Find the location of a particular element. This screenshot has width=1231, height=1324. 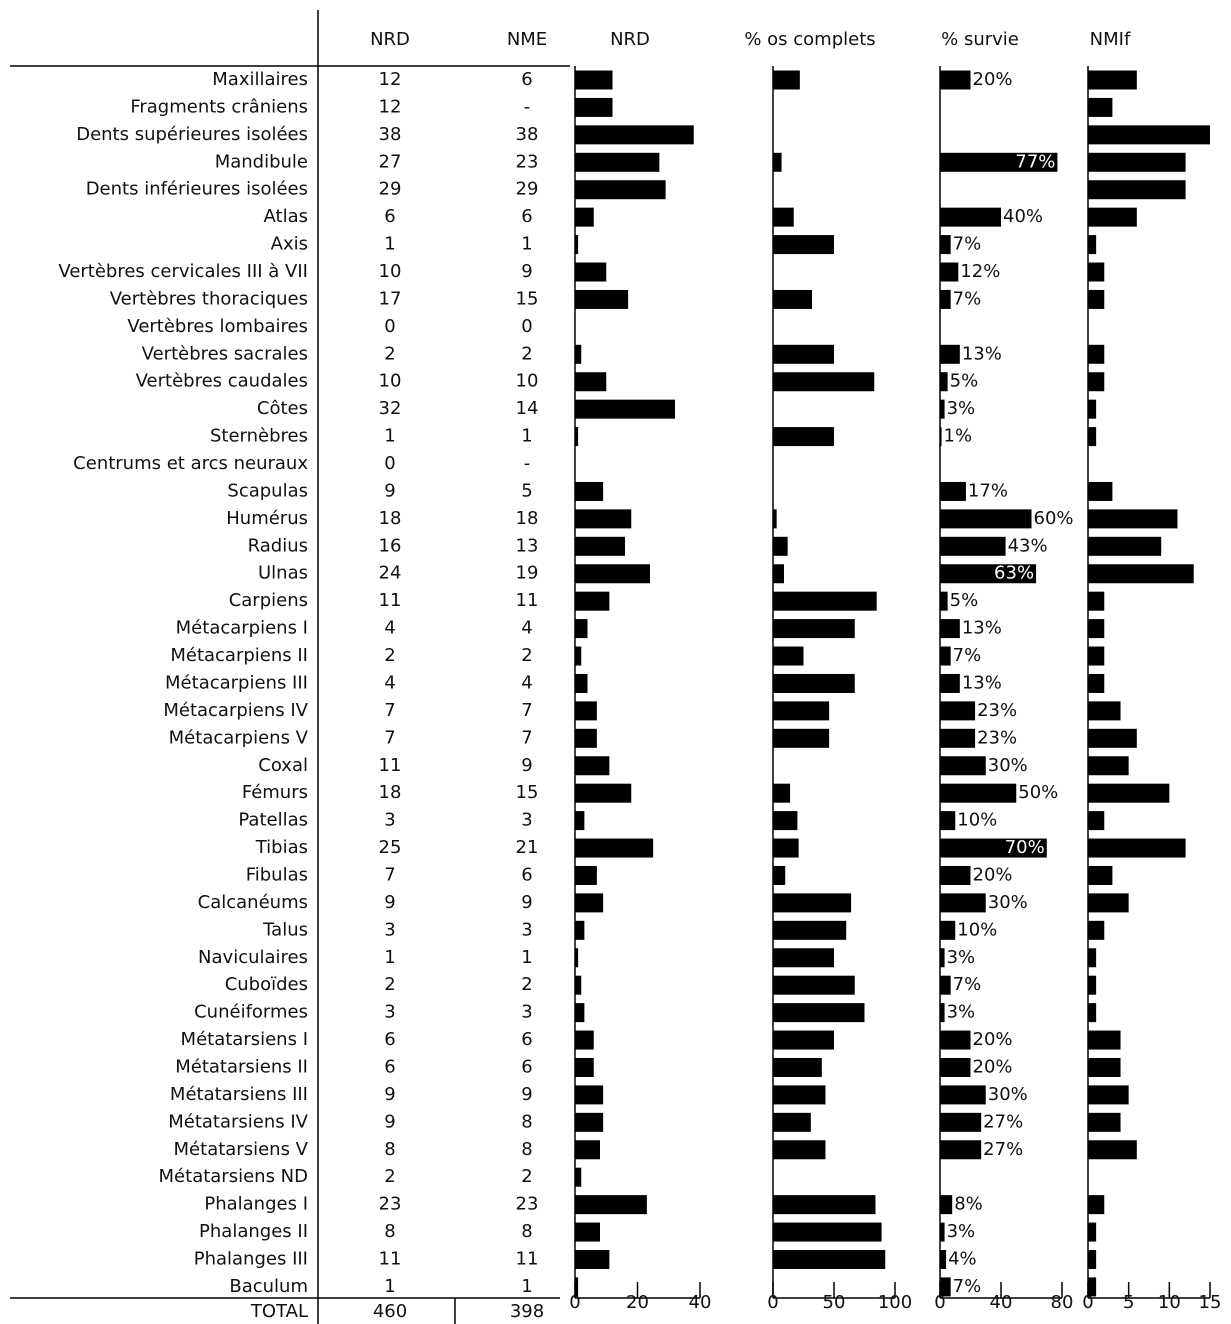

nme-cell: 18 is located at coordinates (527, 518).